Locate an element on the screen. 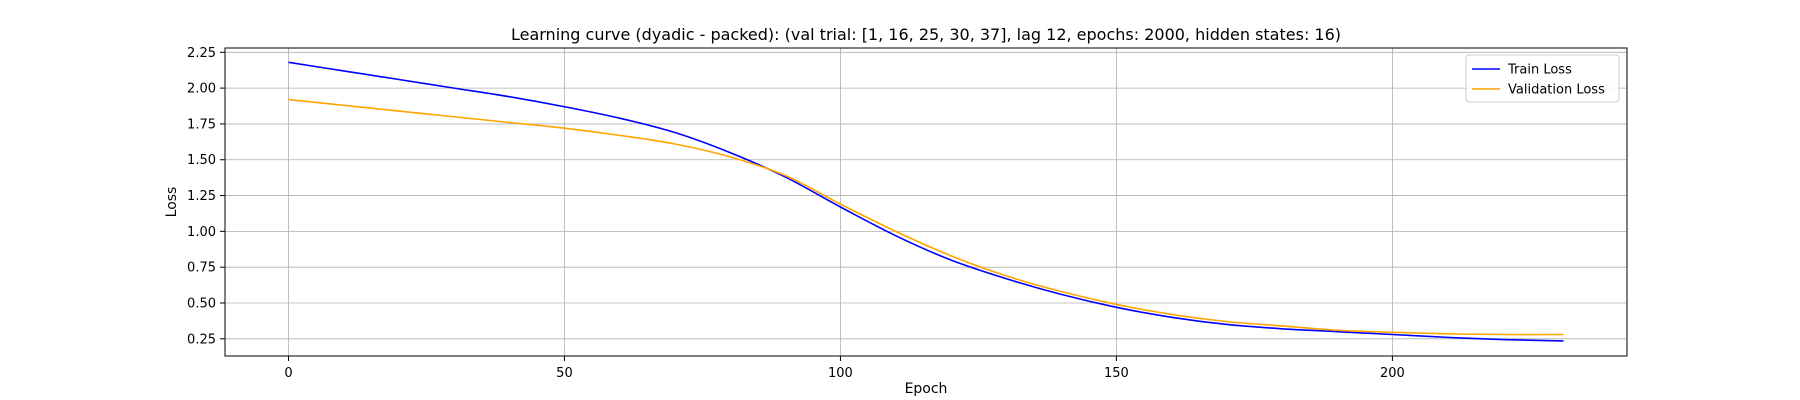 This screenshot has width=1800, height=400. legend: Train Loss Validation Loss is located at coordinates (1542, 78).